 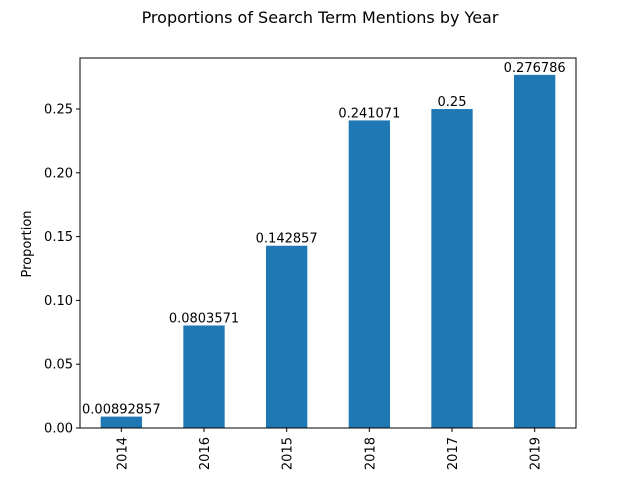 What do you see at coordinates (536, 453) in the screenshot?
I see `x-tick-label: 2019` at bounding box center [536, 453].